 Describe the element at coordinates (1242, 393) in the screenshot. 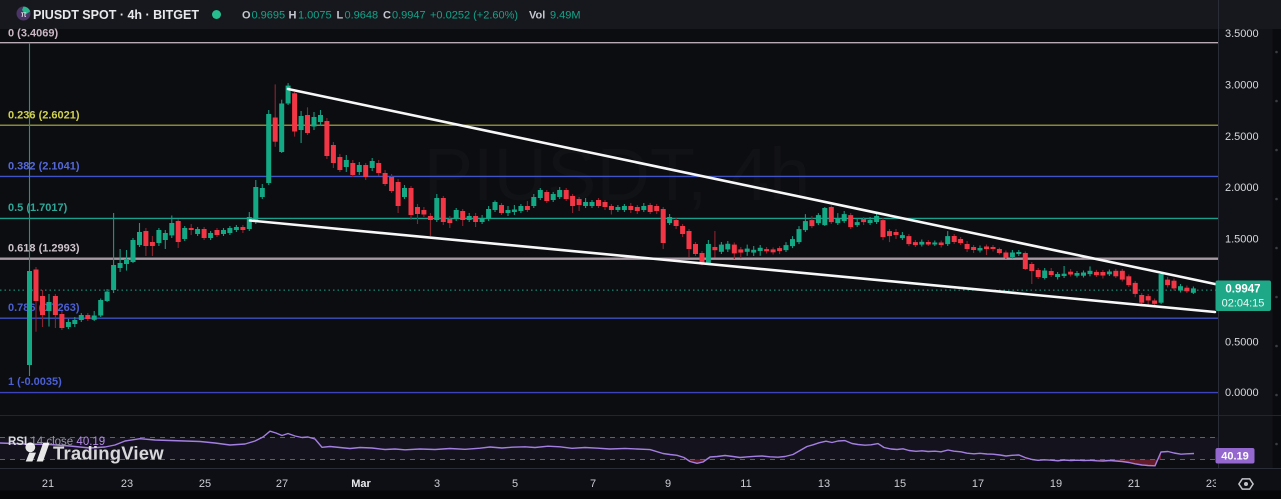

I see `svg-text: 0.0000` at that location.